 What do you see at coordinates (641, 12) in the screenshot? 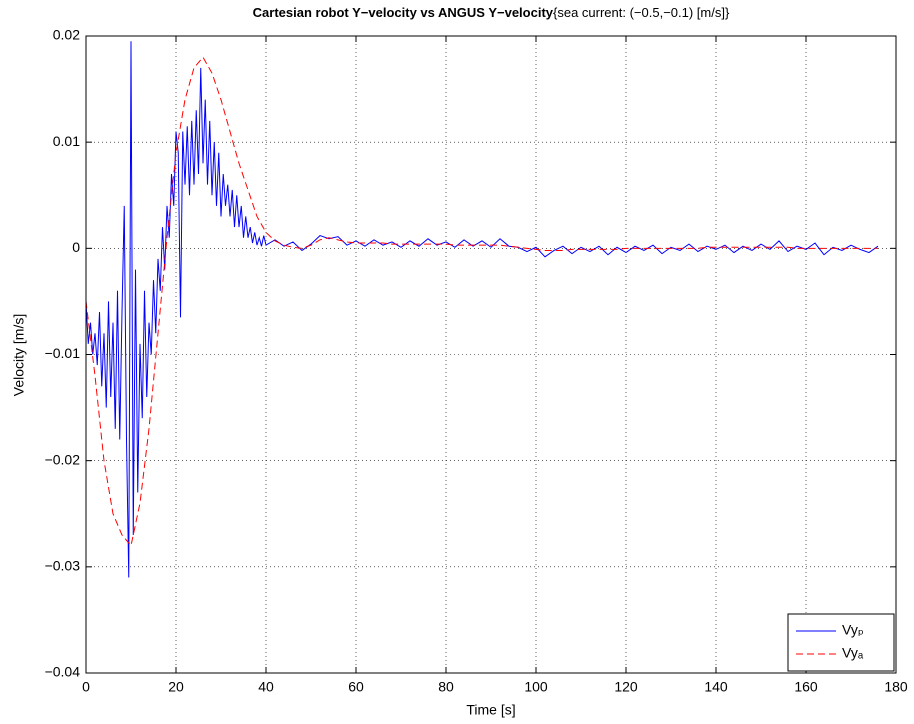
I see `title-note: {sea current: (−0.5,−0.1) [m/s]}` at bounding box center [641, 12].